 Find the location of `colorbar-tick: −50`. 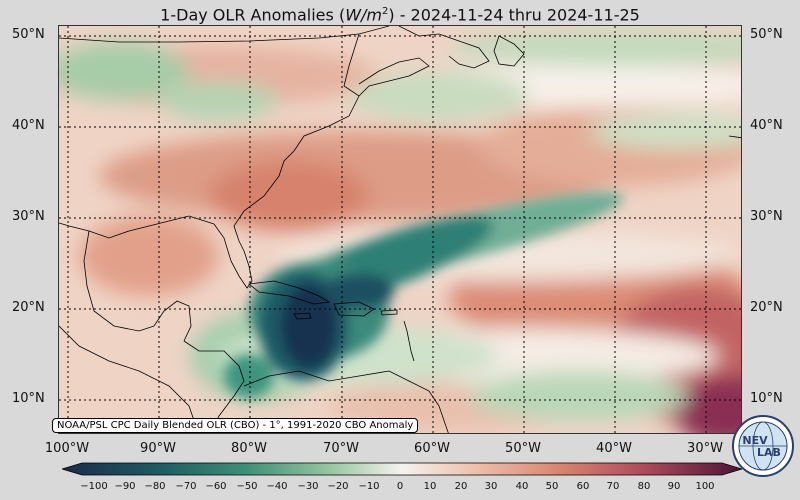

colorbar-tick: −50 is located at coordinates (247, 486).